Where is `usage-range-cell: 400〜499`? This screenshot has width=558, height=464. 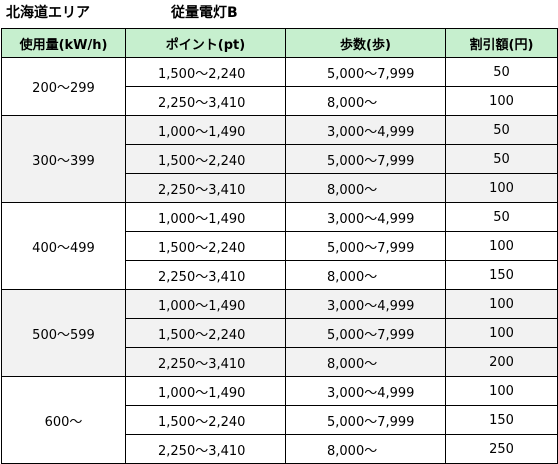
usage-range-cell: 400〜499 is located at coordinates (63, 246).